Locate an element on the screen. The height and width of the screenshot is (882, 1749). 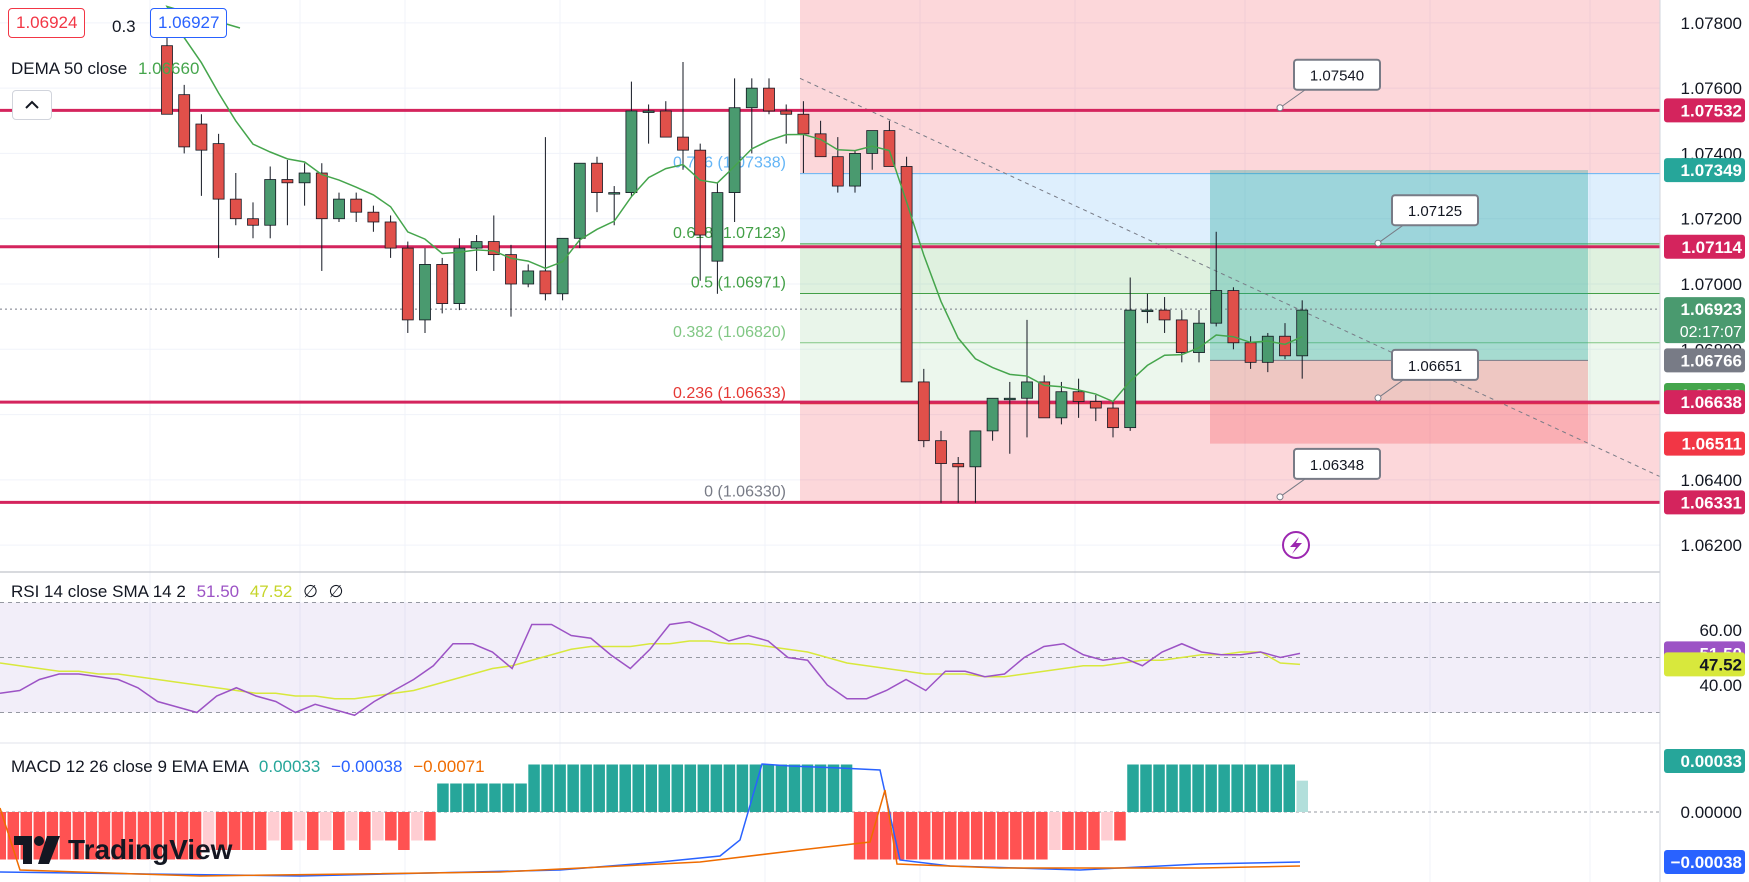
dema-legend: DEMA 50 close 1.06660 is located at coordinates (105, 69).